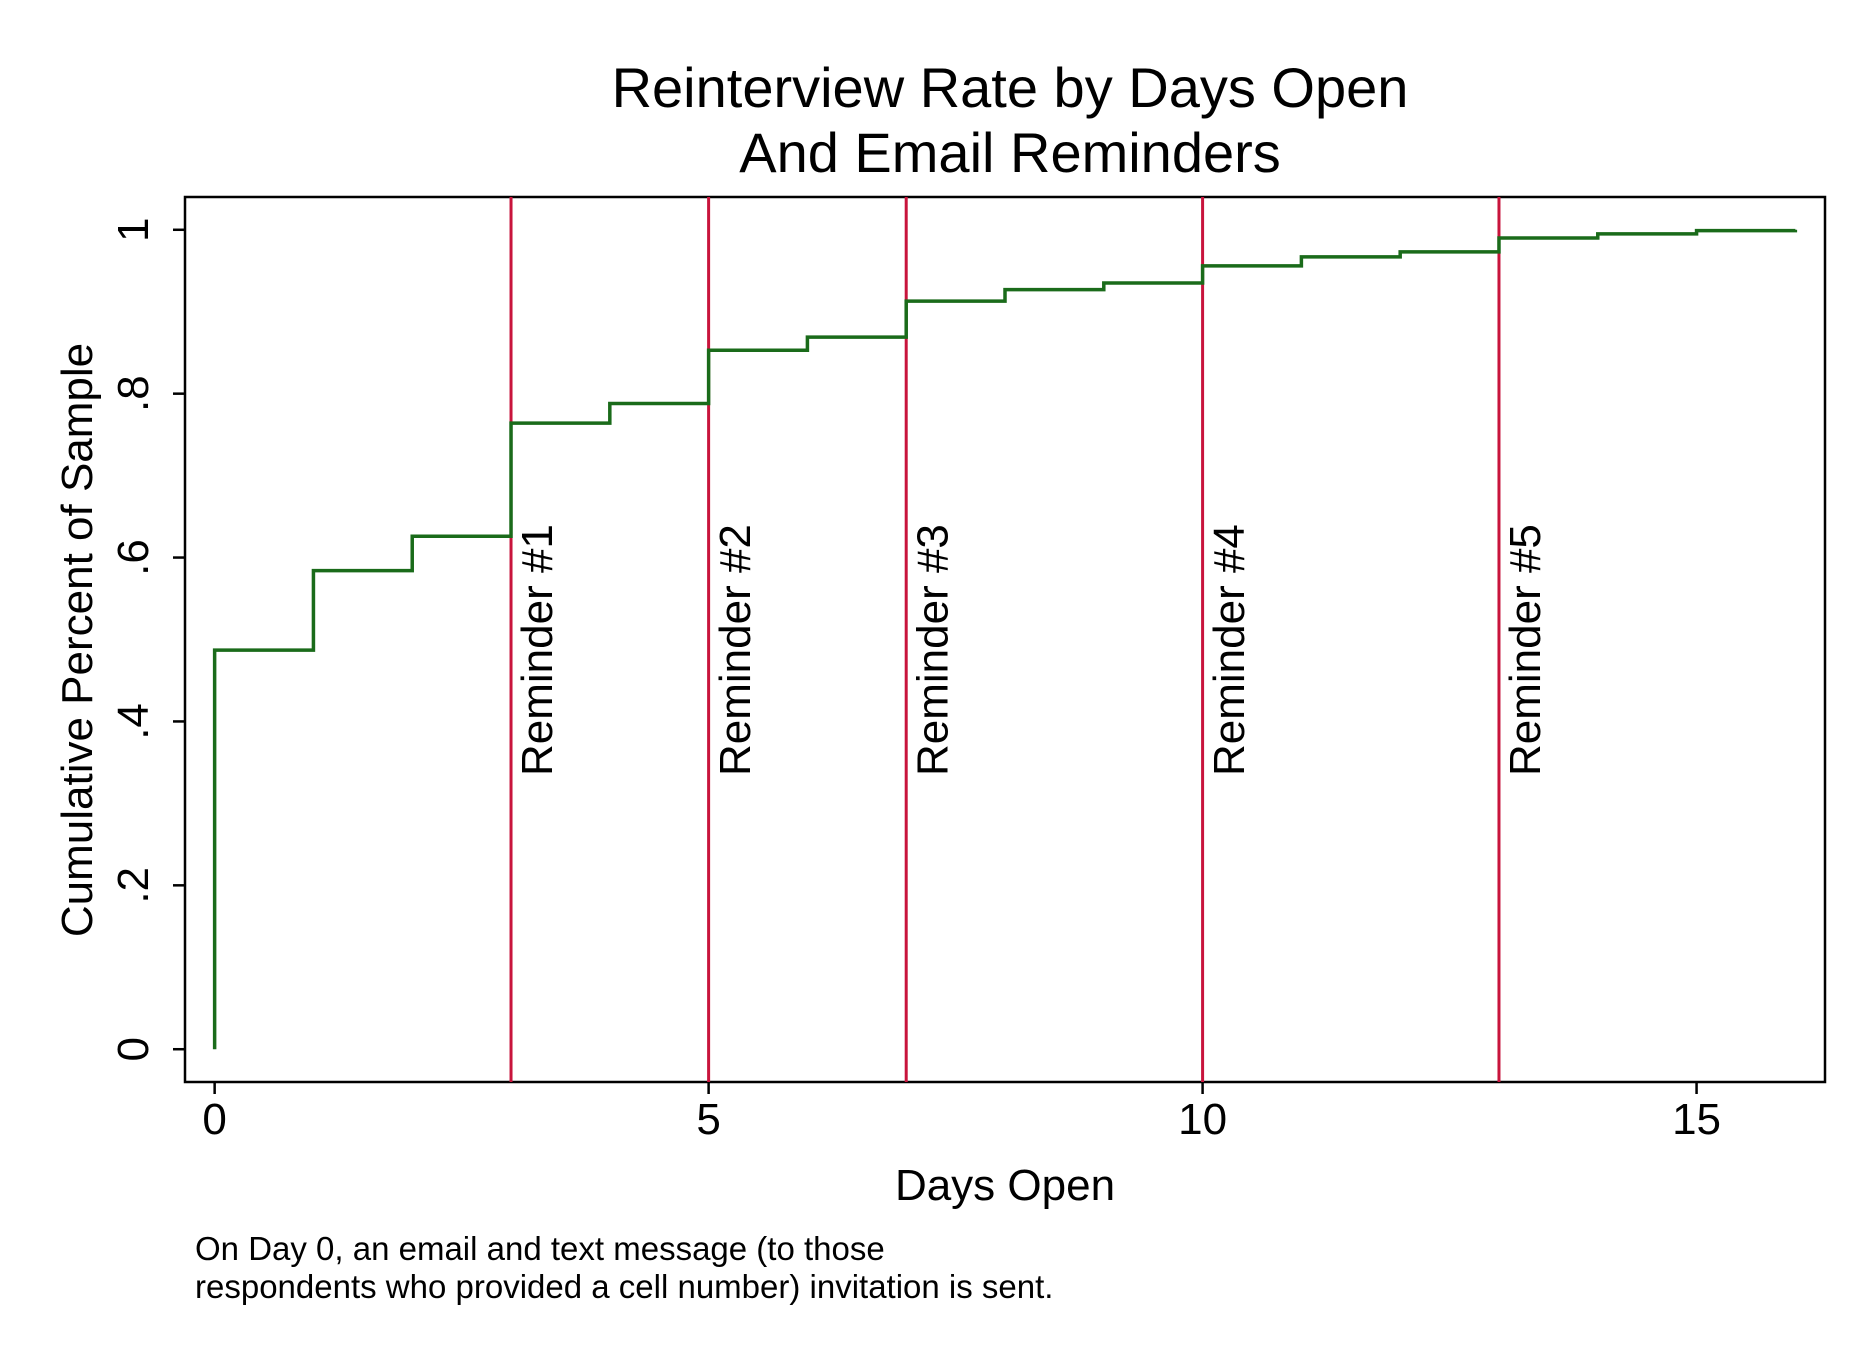 This screenshot has height=1355, width=1857. I want to click on y-tick-label-3: .6, so click(133, 557).